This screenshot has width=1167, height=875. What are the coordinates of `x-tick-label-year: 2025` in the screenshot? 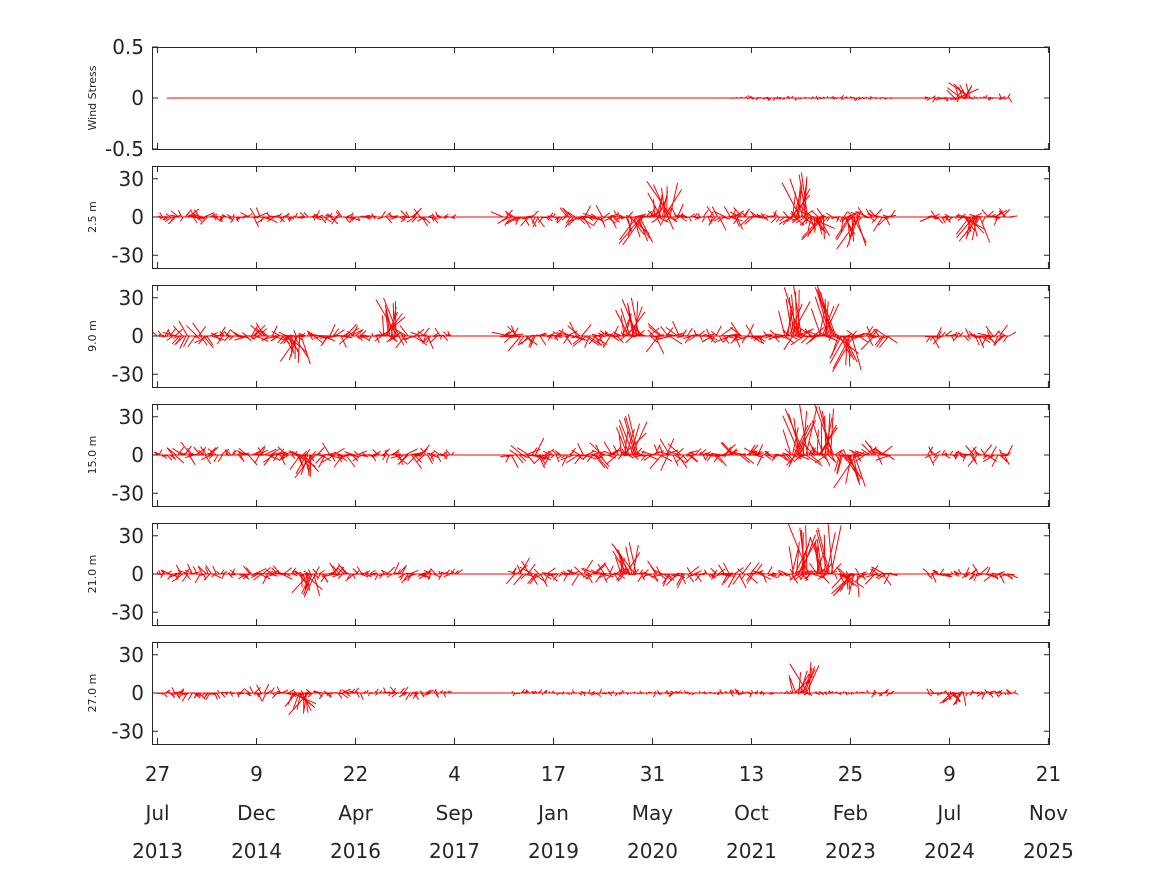 It's located at (1048, 851).